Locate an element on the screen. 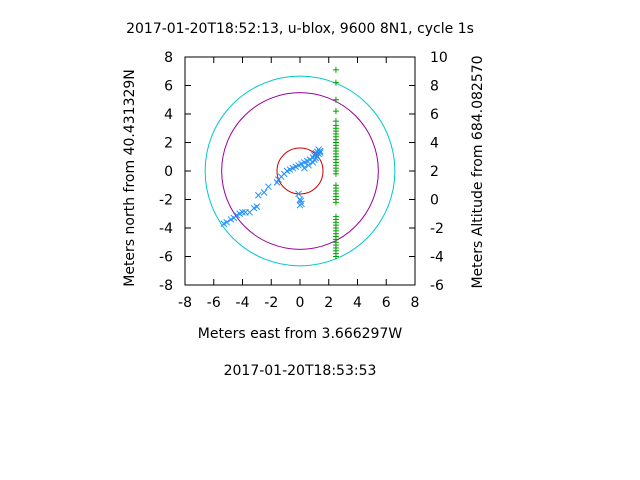  y-tick-label: 8 is located at coordinates (168, 58).